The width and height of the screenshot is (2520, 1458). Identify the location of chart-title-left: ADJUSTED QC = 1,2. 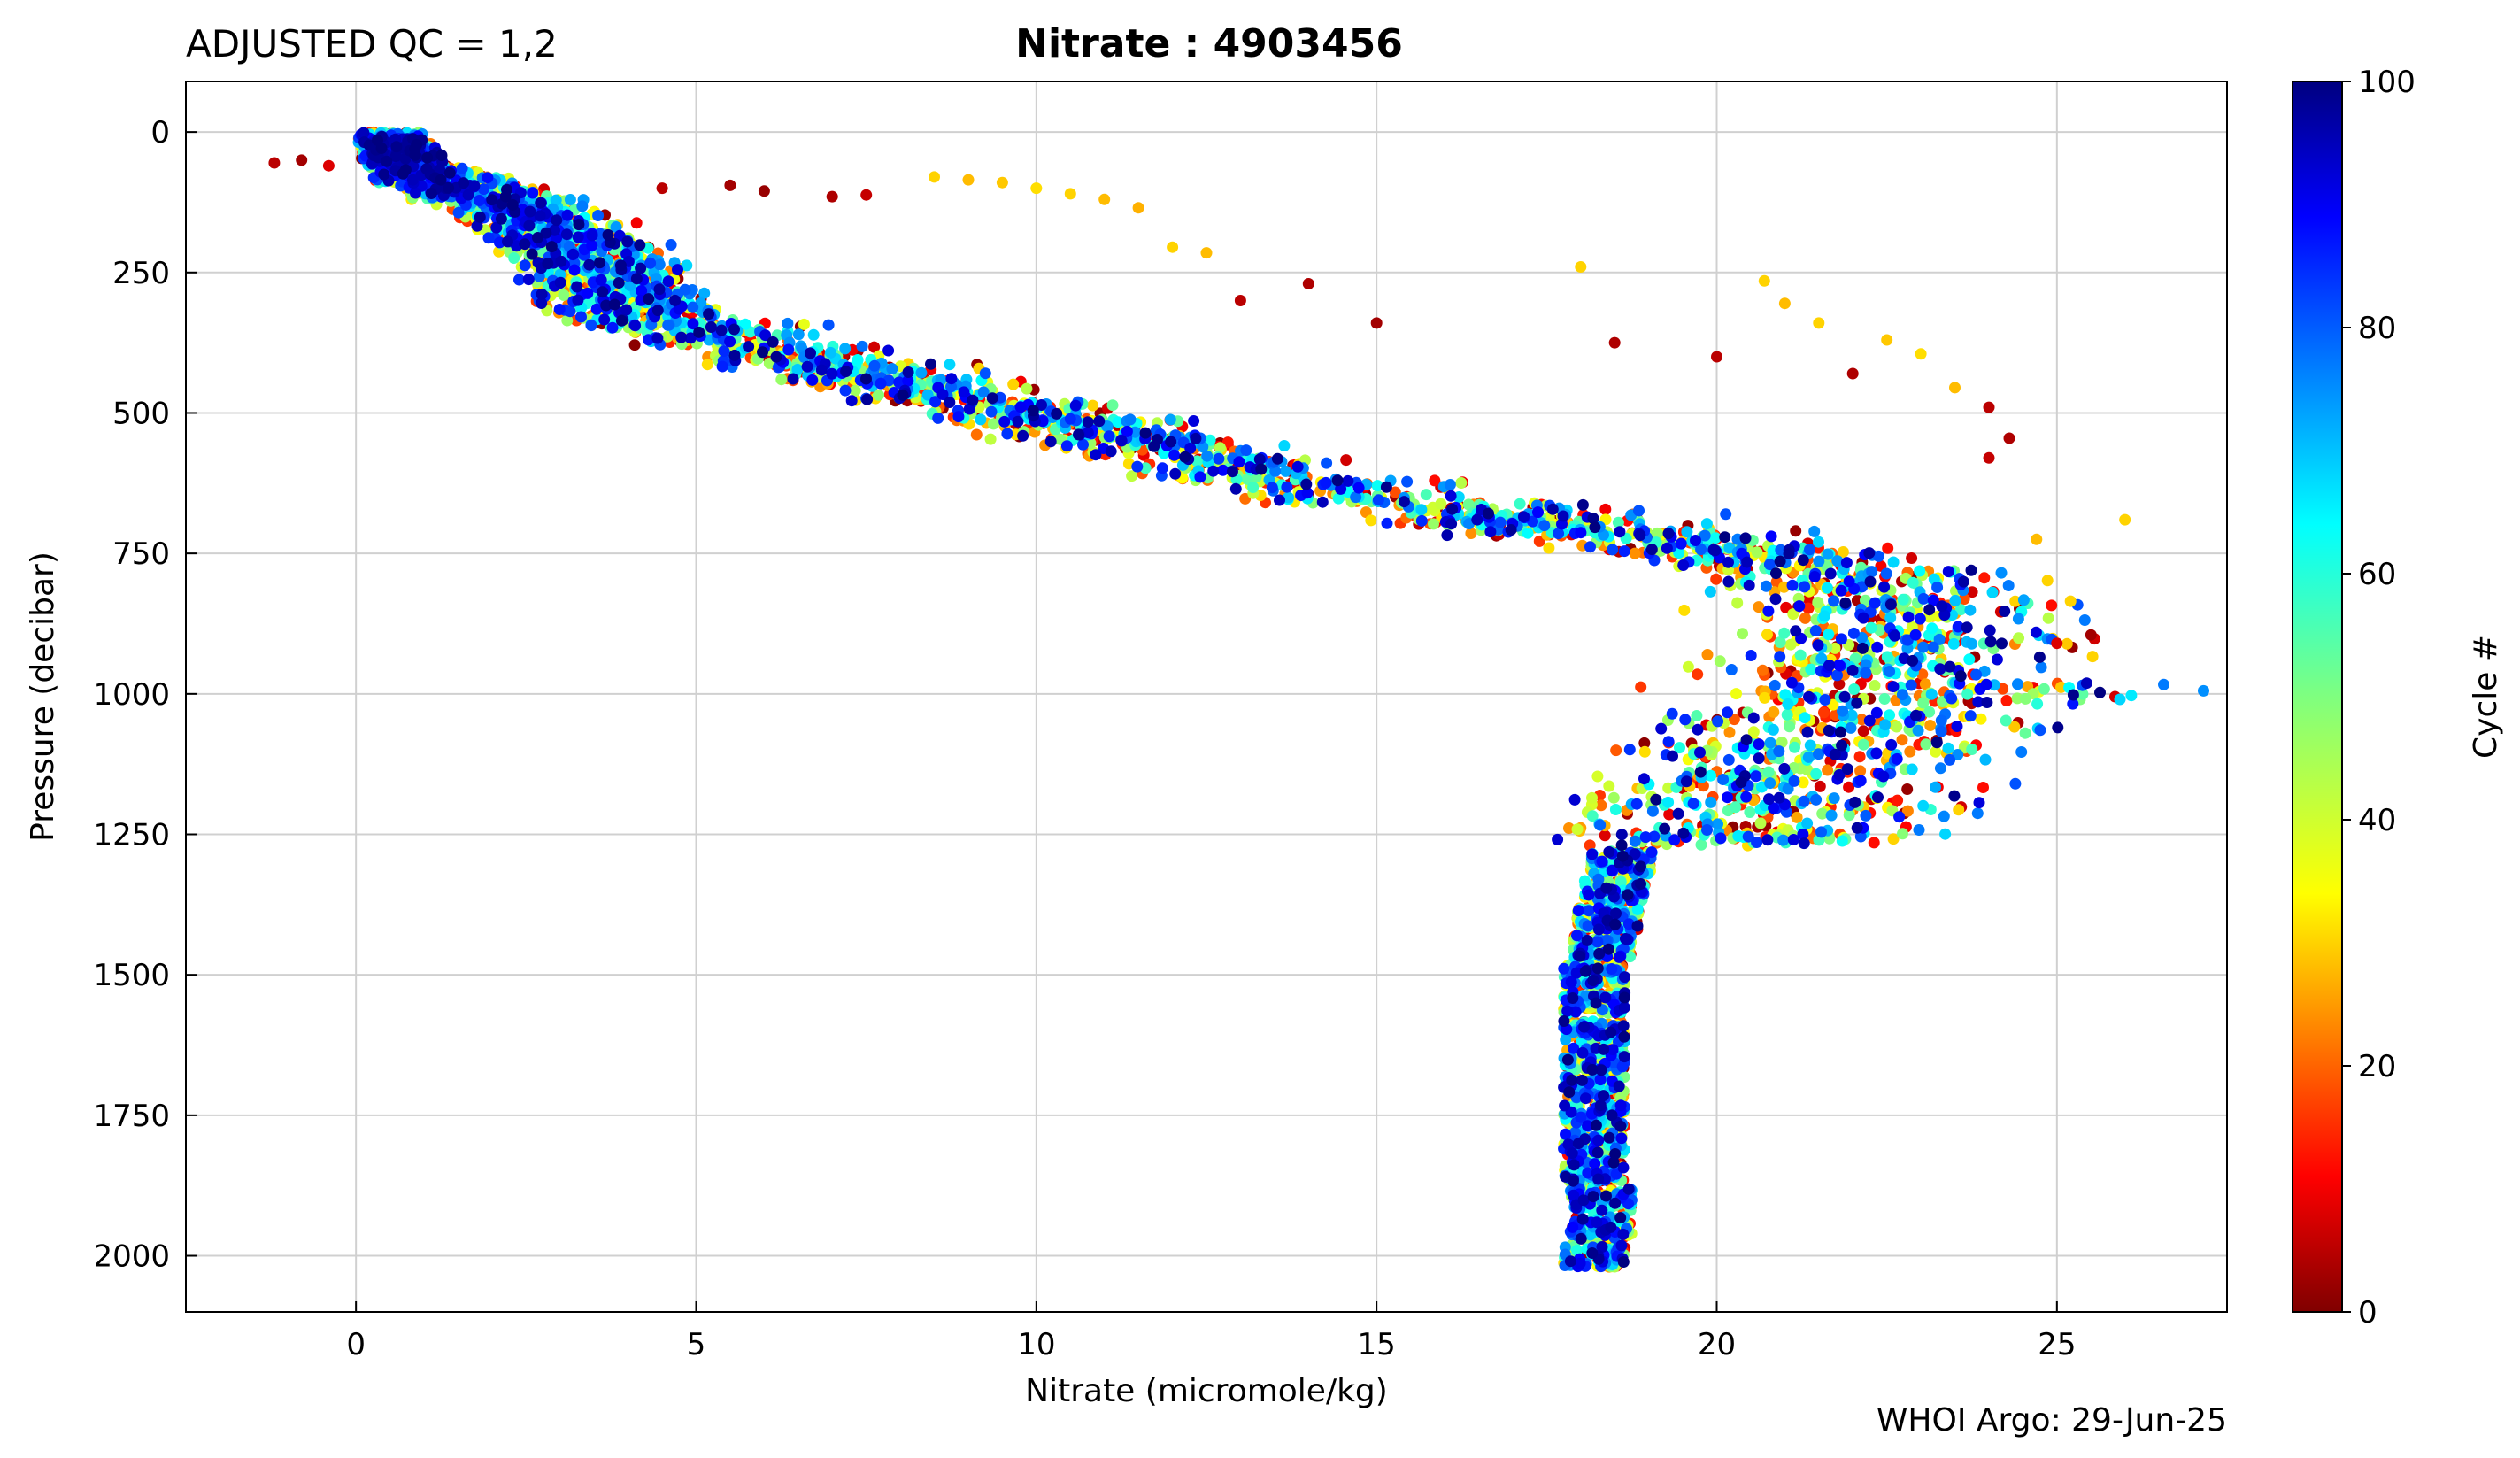
(372, 44).